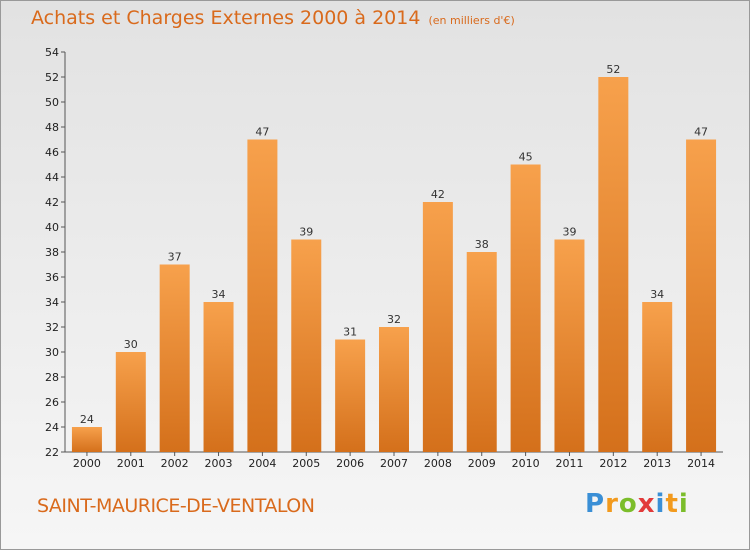 This screenshot has width=750, height=550. What do you see at coordinates (131, 463) in the screenshot?
I see `x-tick-label: 2001` at bounding box center [131, 463].